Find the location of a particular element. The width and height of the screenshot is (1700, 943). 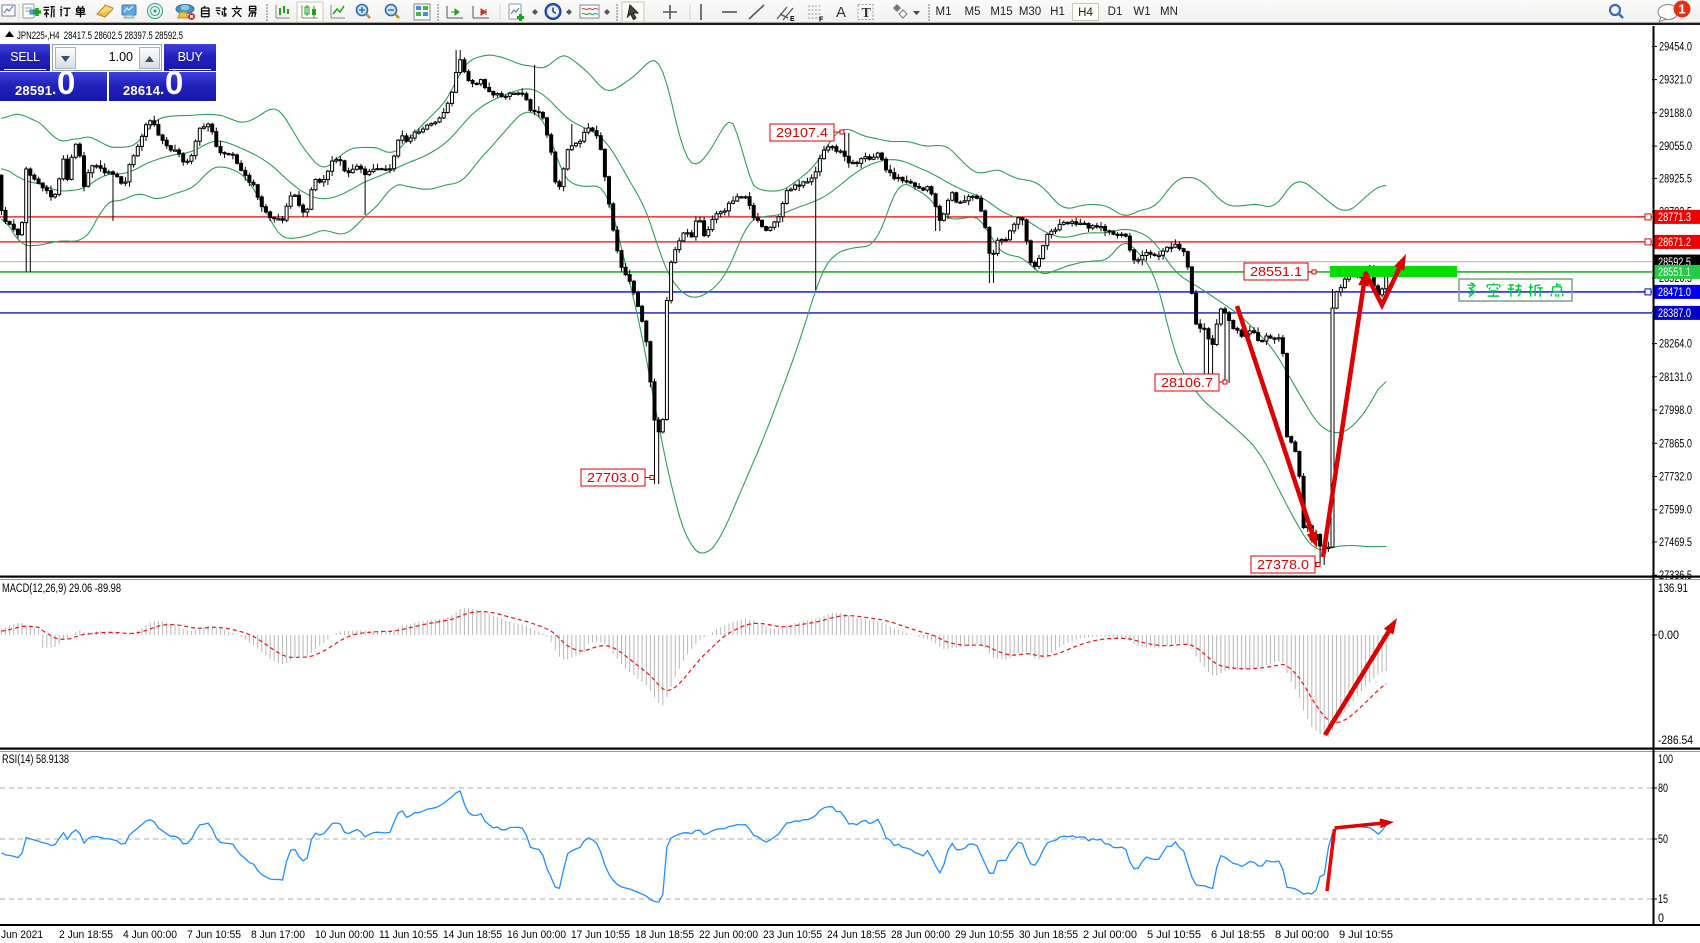

svg-text: 16 Jun 00:00 is located at coordinates (536, 935).